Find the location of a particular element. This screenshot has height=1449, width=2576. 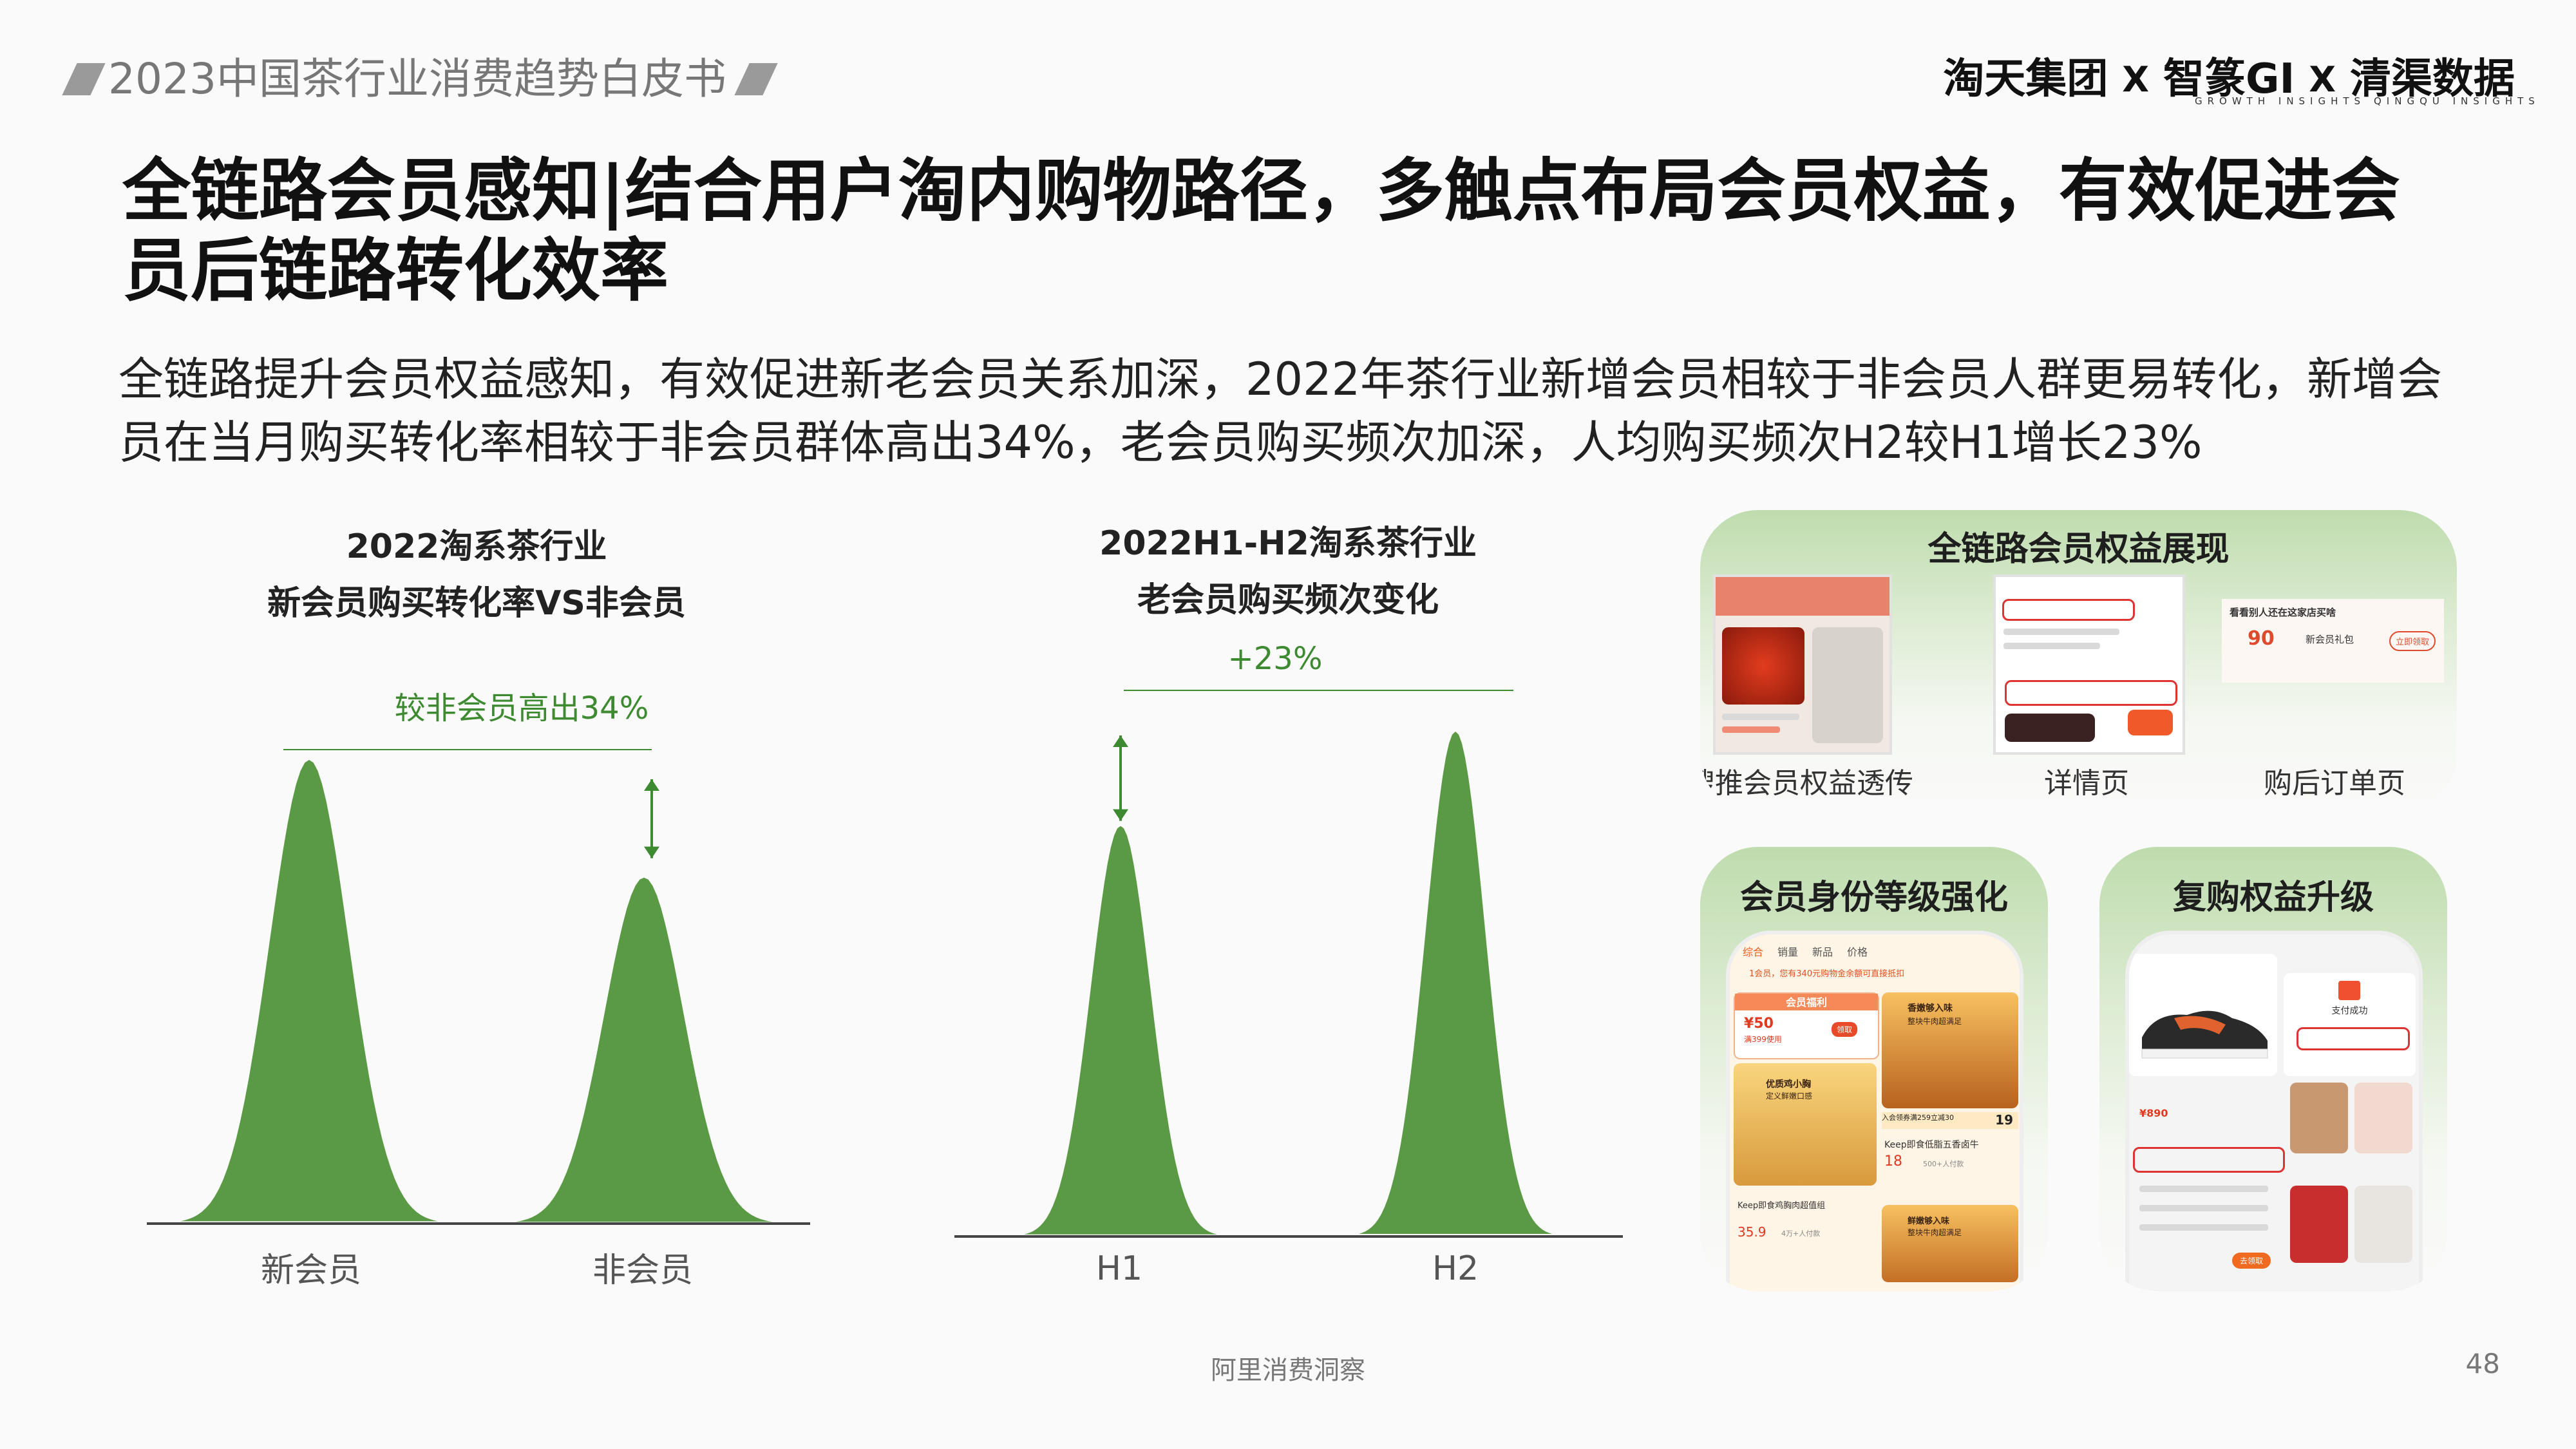

chart1-title: 2022淘系茶行业 新会员购买转化率VS非会员 is located at coordinates (477, 575).